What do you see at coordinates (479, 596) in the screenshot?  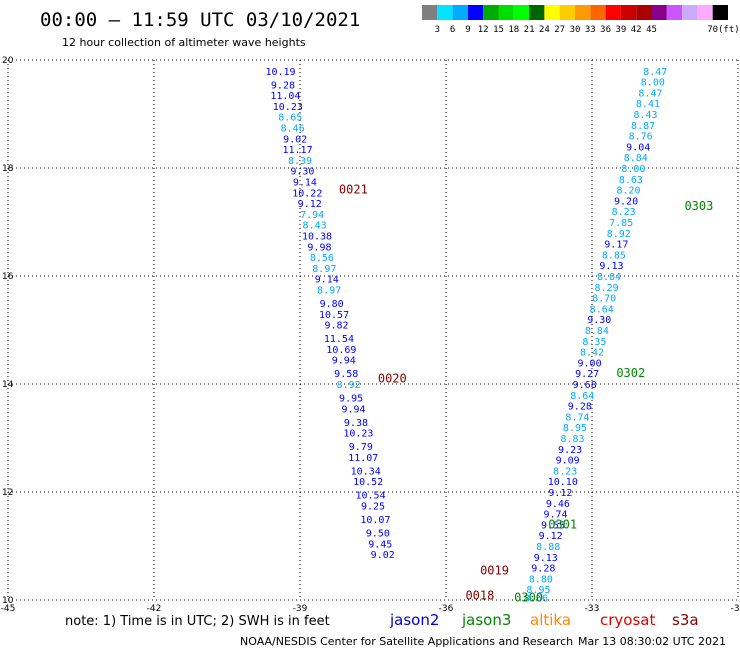 I see `pass-number-label: 0018` at bounding box center [479, 596].